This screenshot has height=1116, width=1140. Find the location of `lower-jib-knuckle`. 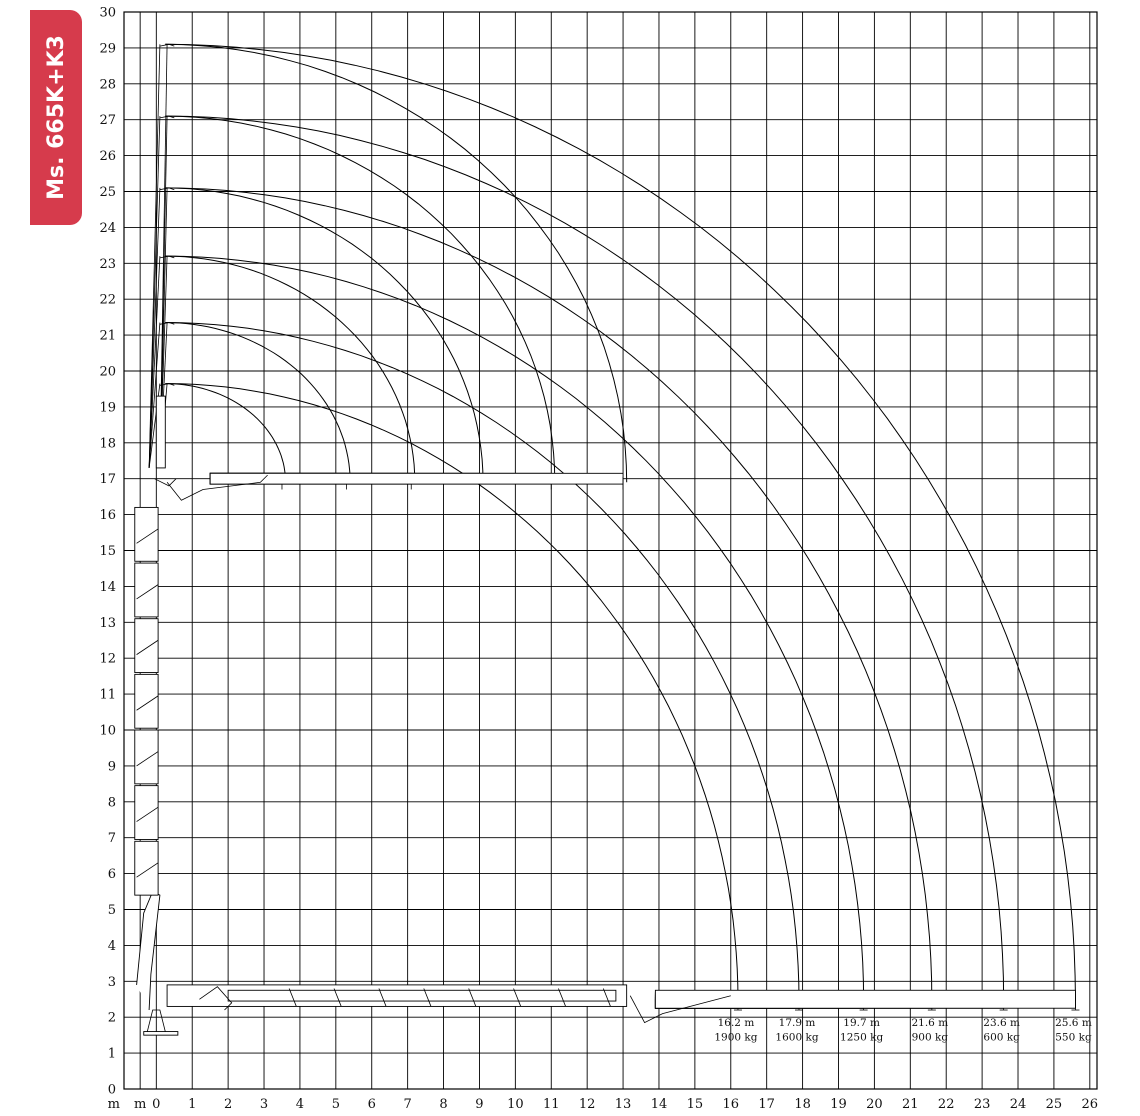

lower-jib-knuckle is located at coordinates (680, 1009).